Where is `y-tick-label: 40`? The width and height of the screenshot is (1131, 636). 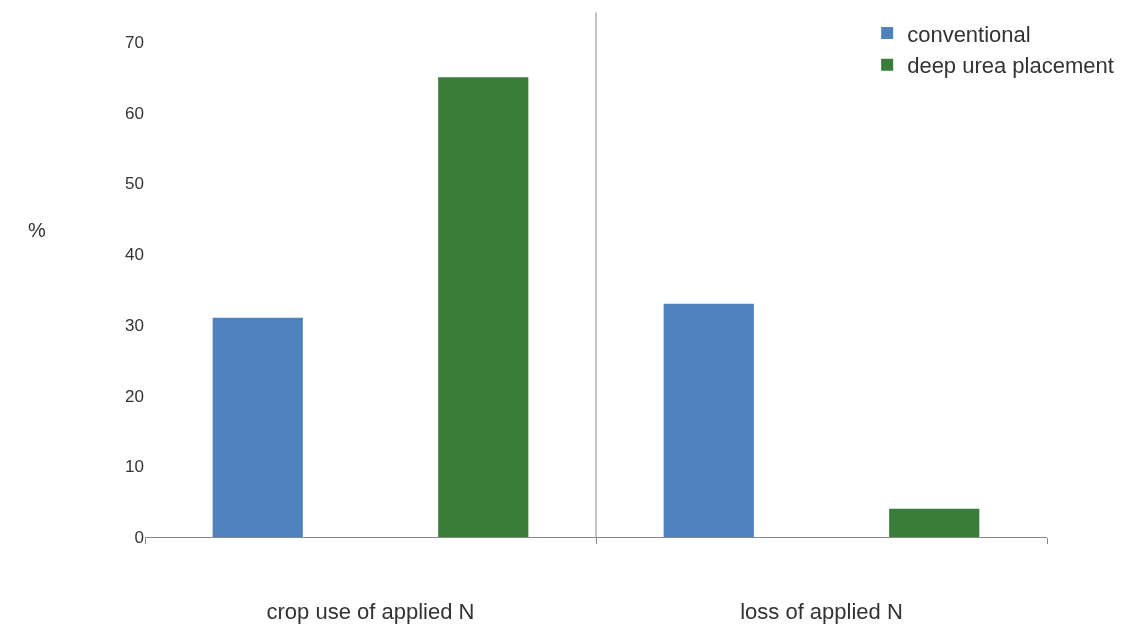
y-tick-label: 40 is located at coordinates (134, 255).